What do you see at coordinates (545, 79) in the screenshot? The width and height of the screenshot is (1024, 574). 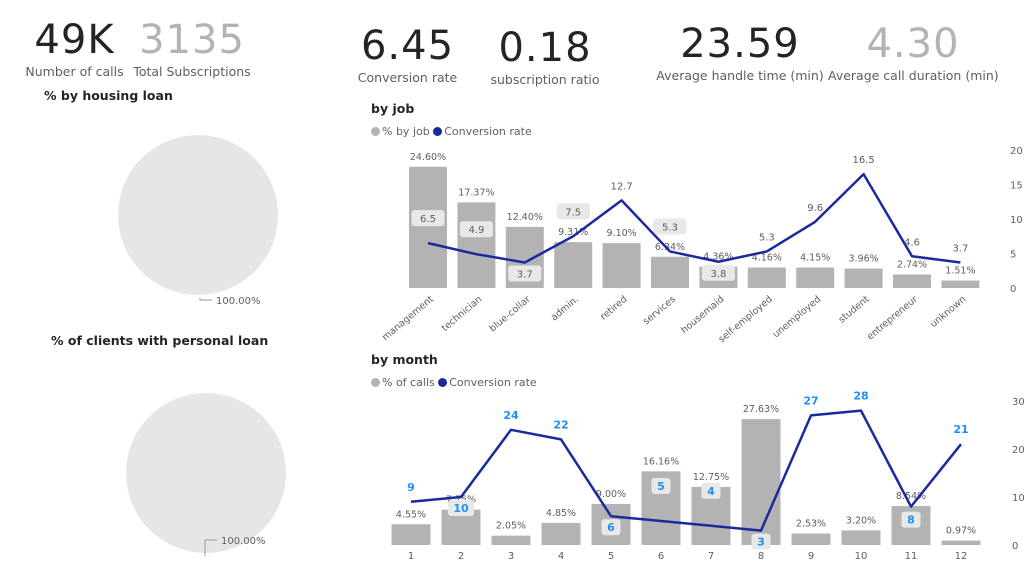 I see `kpi-label: subscription ratio` at bounding box center [545, 79].